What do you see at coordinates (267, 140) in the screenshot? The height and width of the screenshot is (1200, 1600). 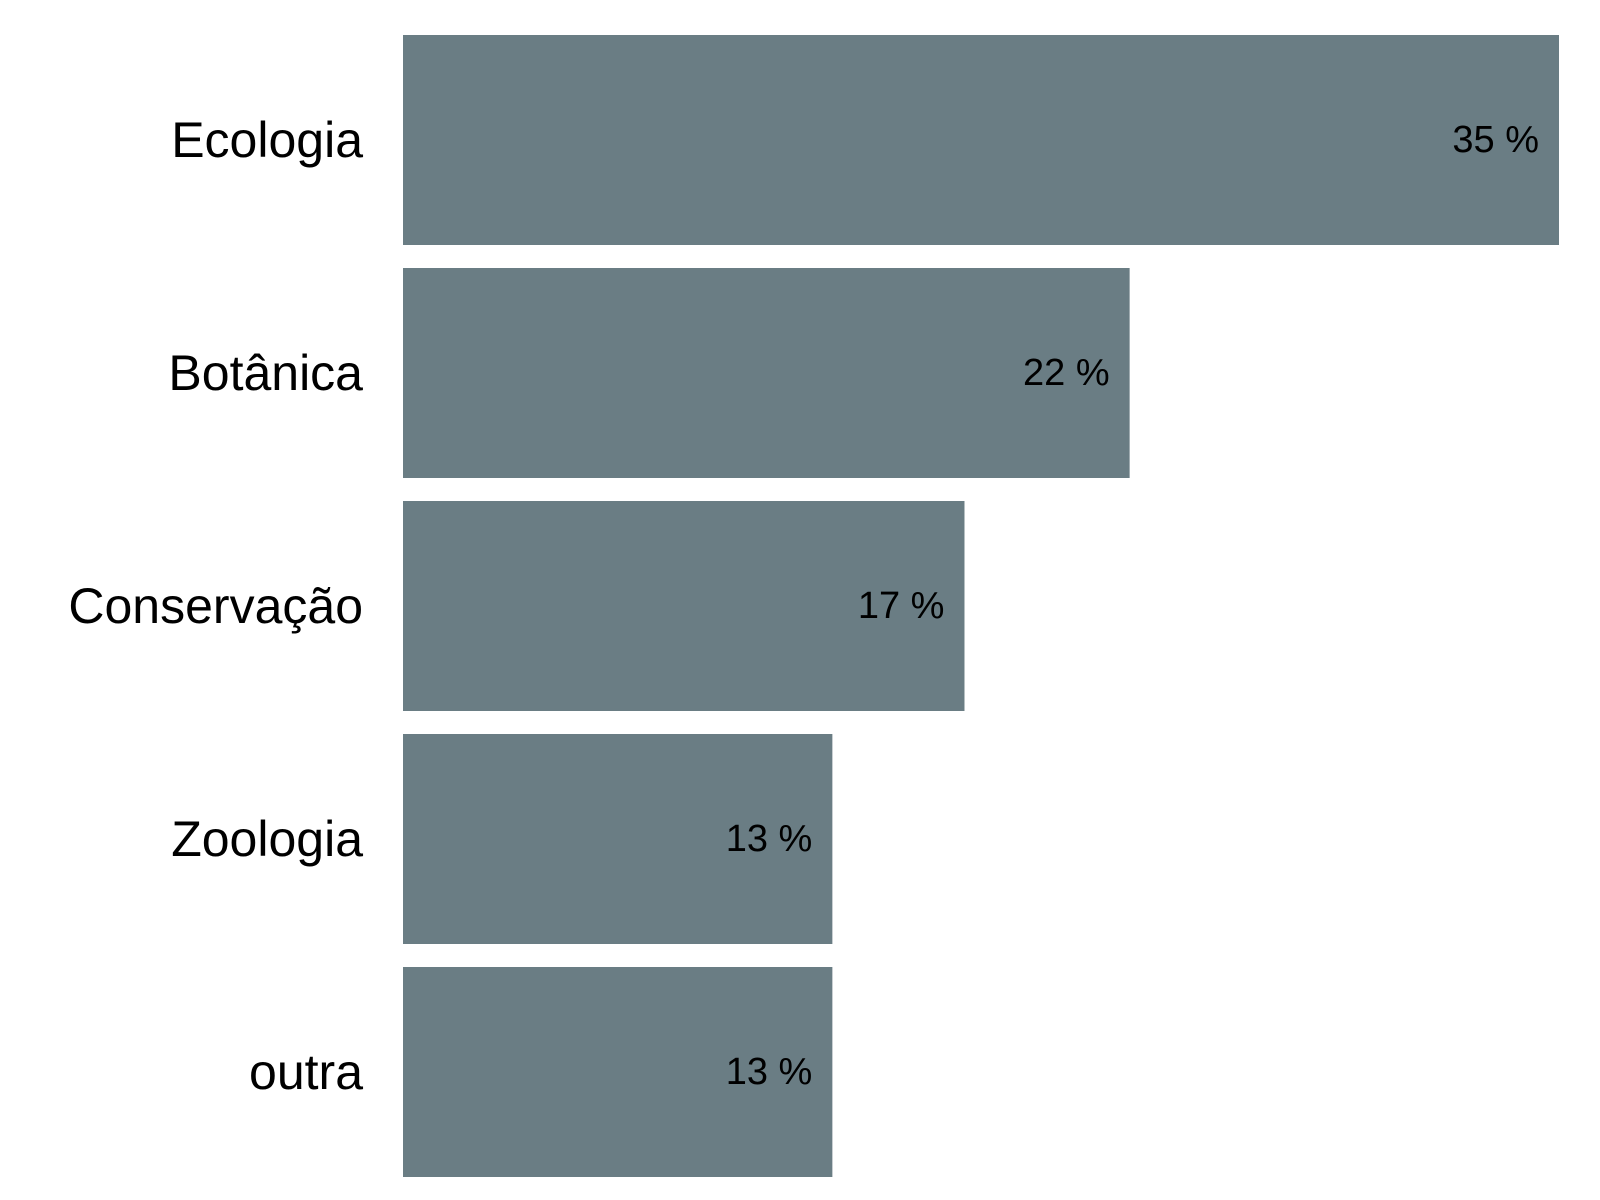 I see `category-label: Ecologia` at bounding box center [267, 140].